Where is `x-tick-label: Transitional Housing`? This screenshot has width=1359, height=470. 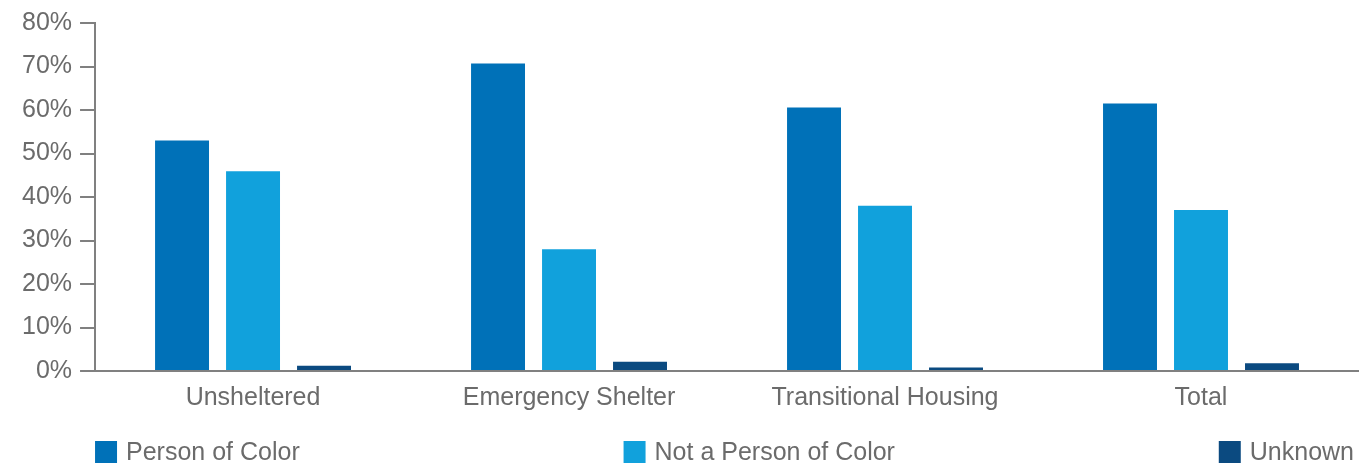 x-tick-label: Transitional Housing is located at coordinates (885, 395).